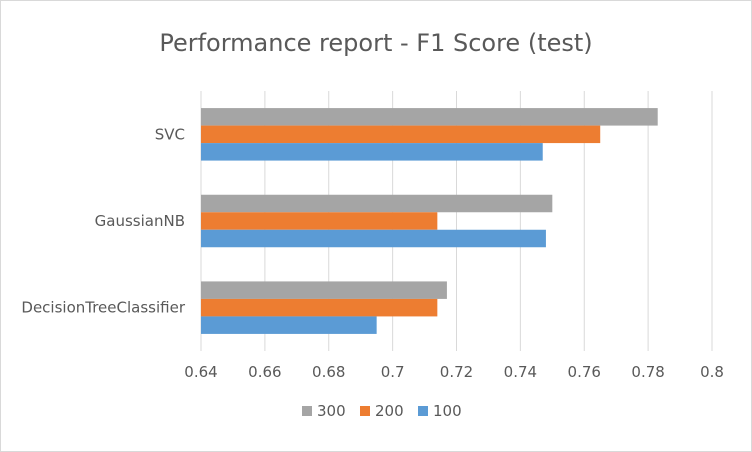  What do you see at coordinates (584, 372) in the screenshot?
I see `x-tick-label: 0.76` at bounding box center [584, 372].